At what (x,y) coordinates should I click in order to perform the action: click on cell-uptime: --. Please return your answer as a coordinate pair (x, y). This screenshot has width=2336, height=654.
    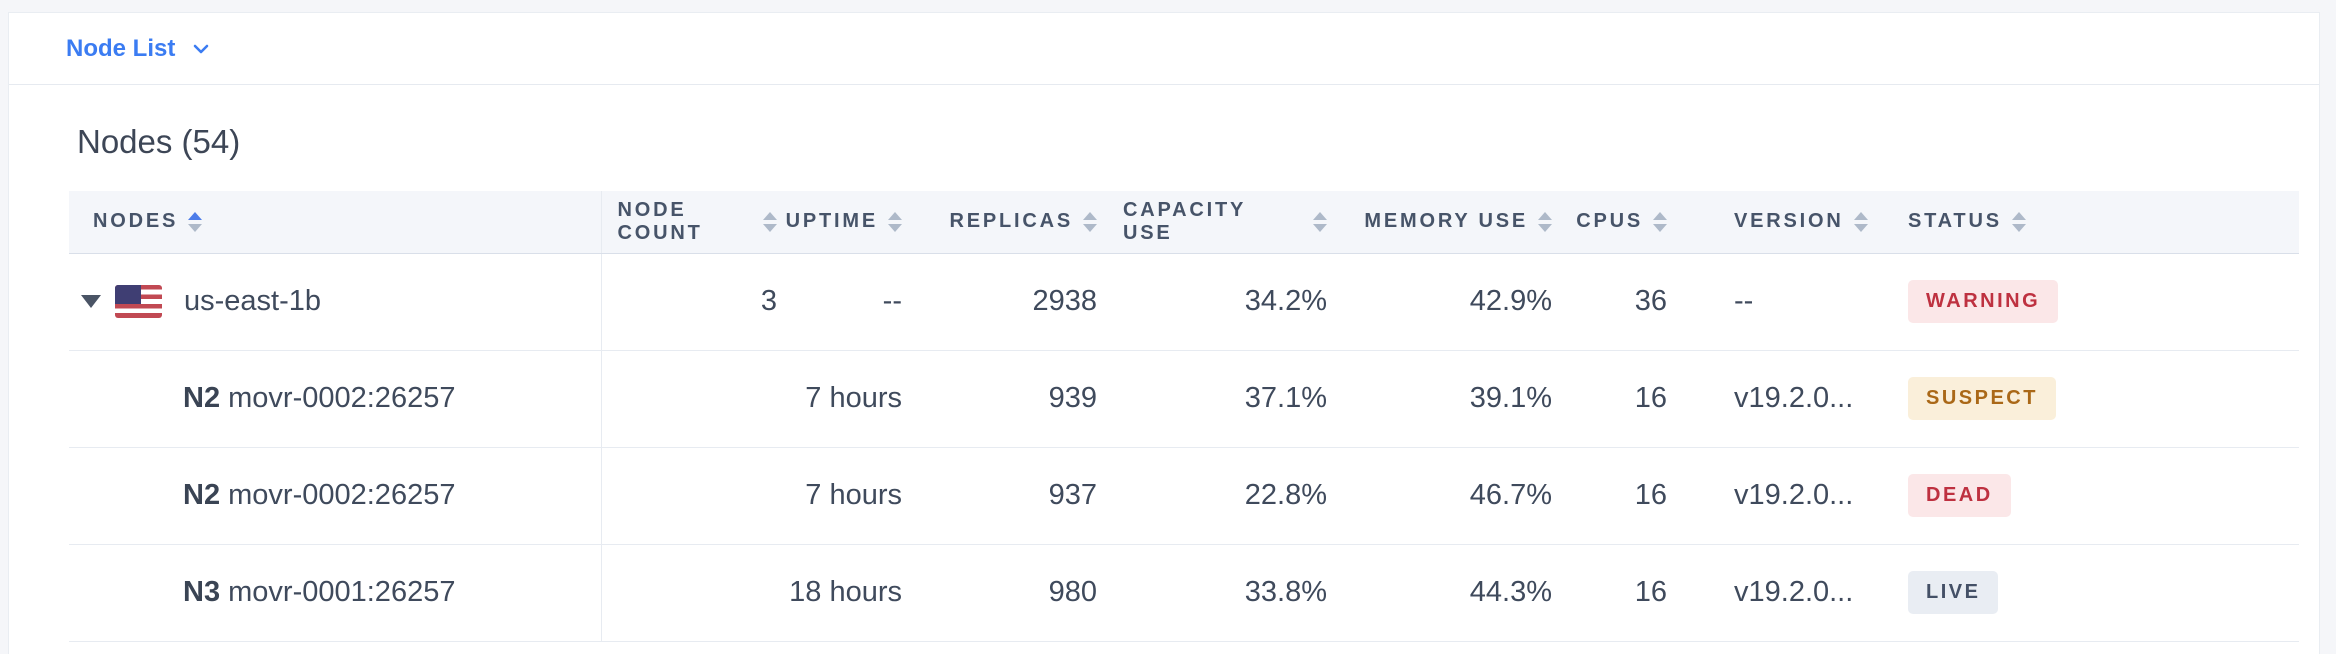
    Looking at the image, I should click on (849, 302).